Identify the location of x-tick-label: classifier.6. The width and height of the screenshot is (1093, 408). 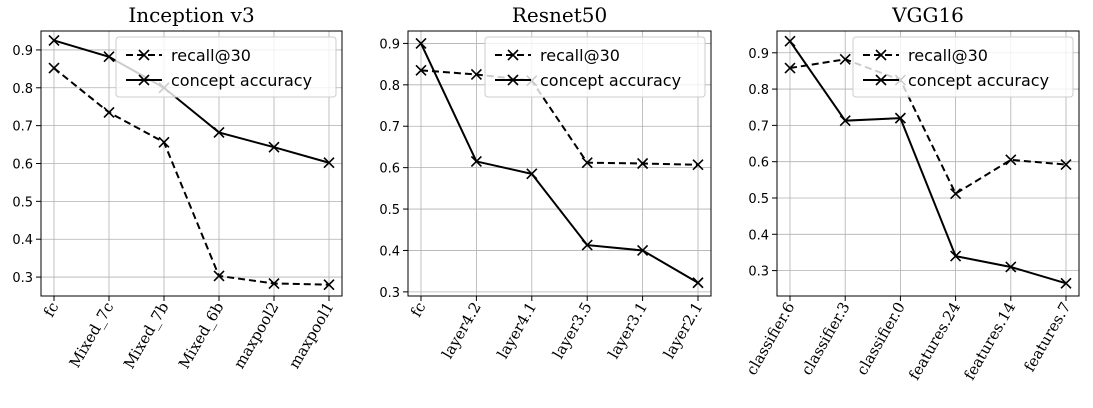
(770, 338).